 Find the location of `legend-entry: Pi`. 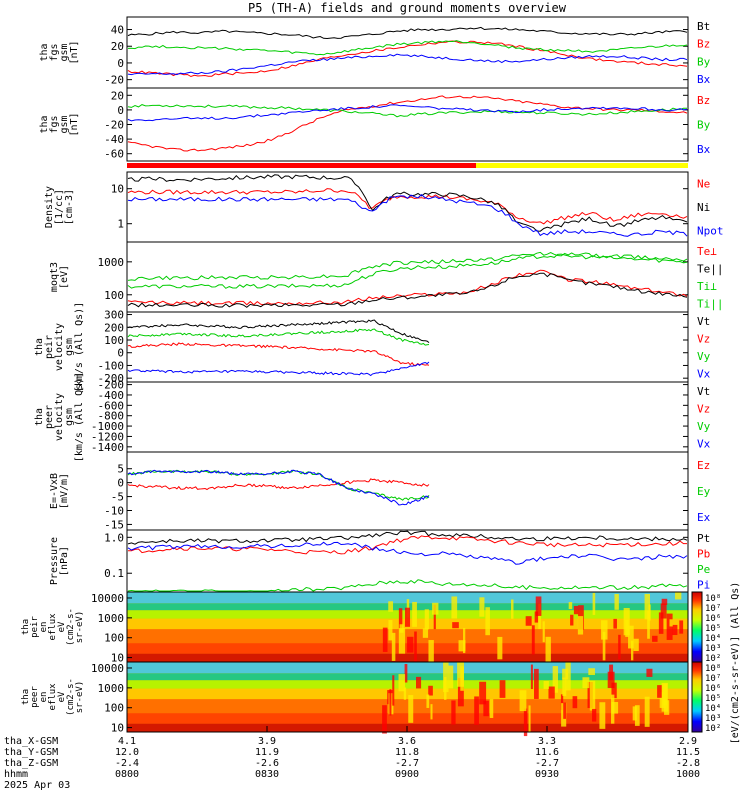

legend-entry: Pi is located at coordinates (703, 584).